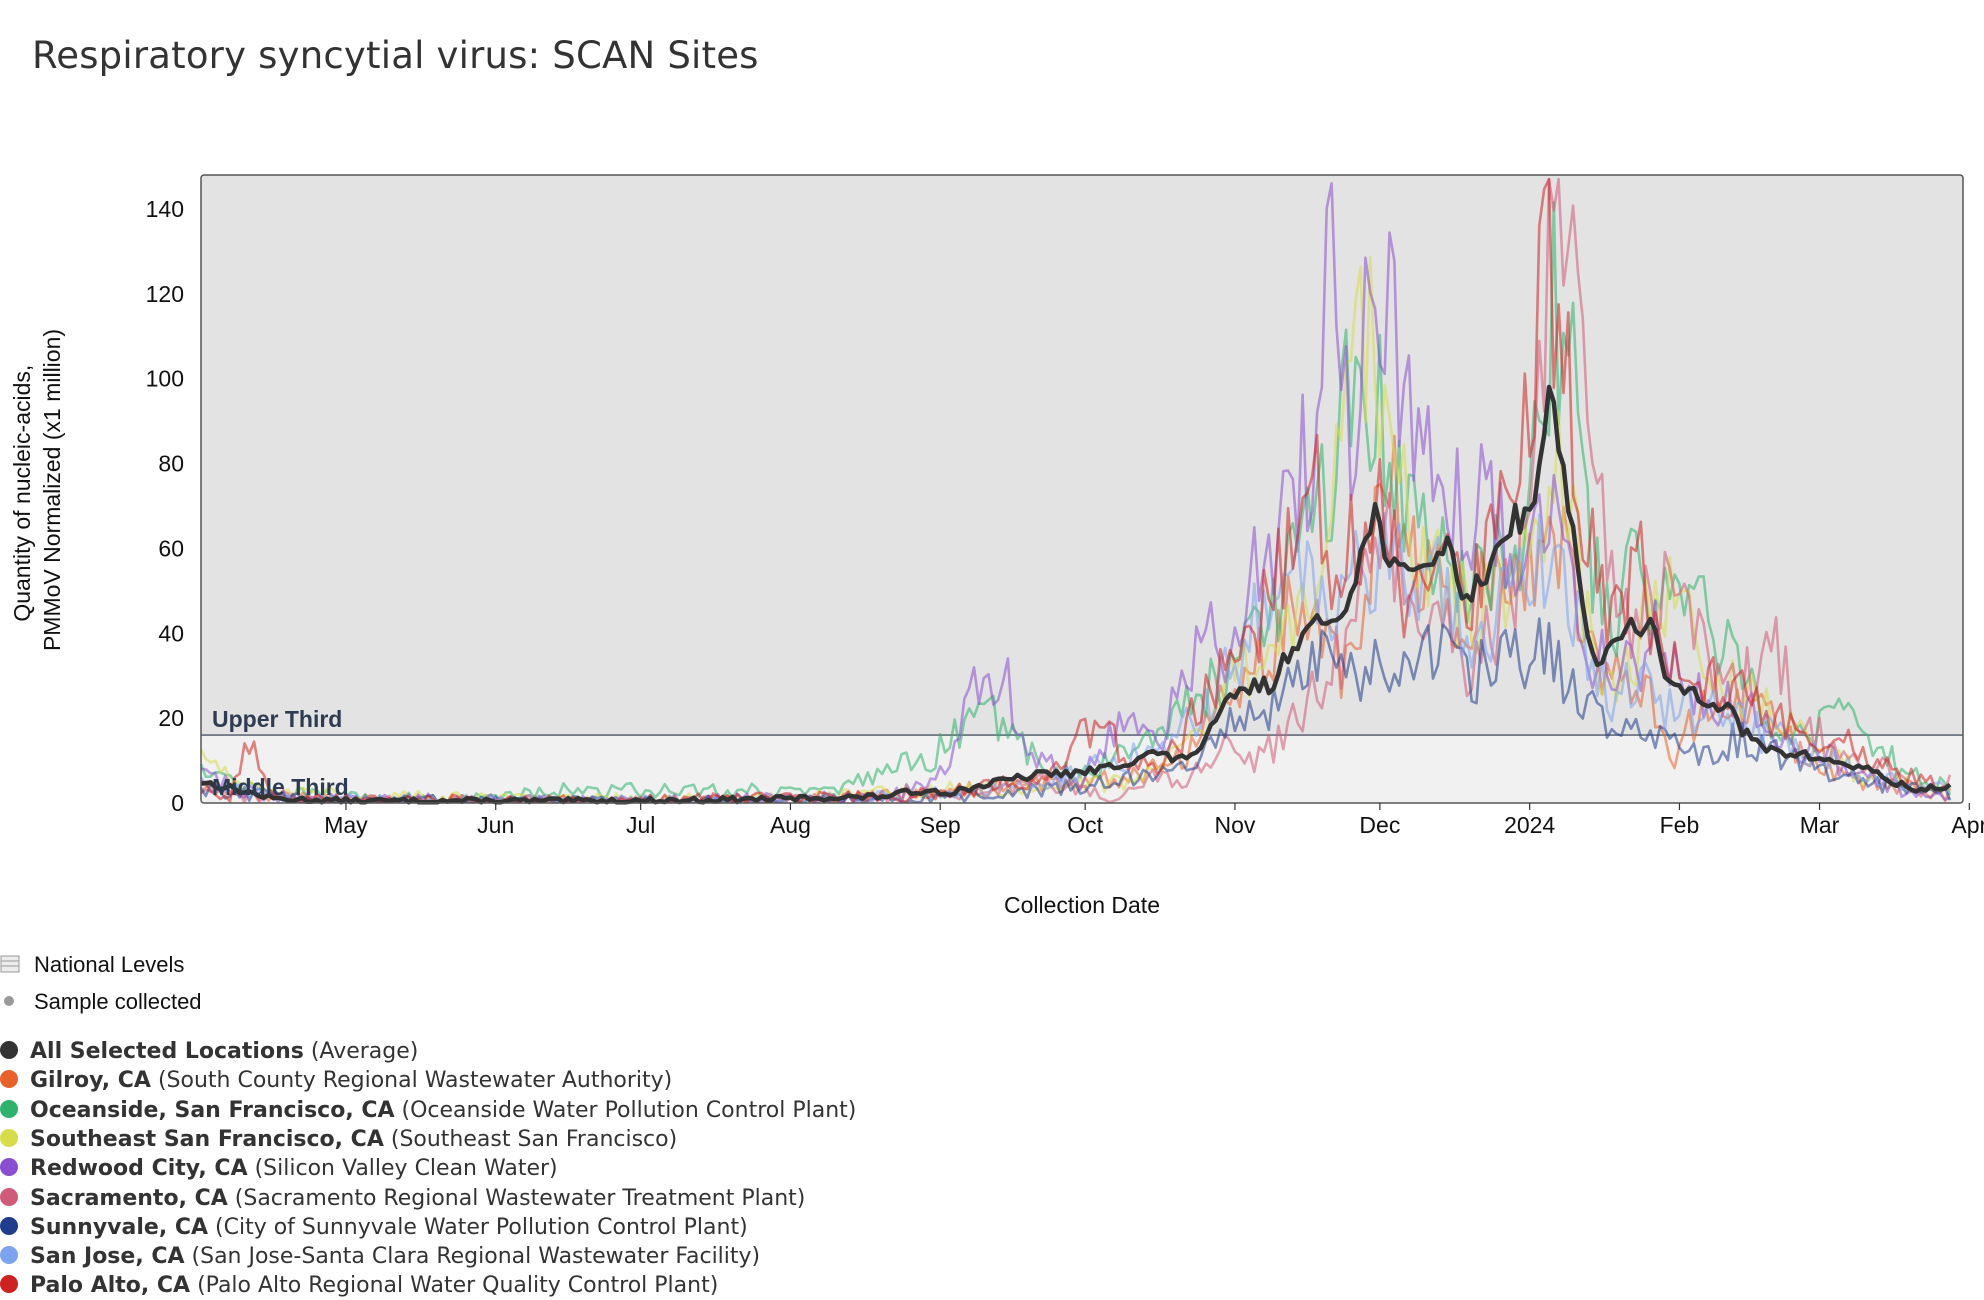 Image resolution: width=1984 pixels, height=1300 pixels. I want to click on x-tick-label: Feb, so click(1680, 825).